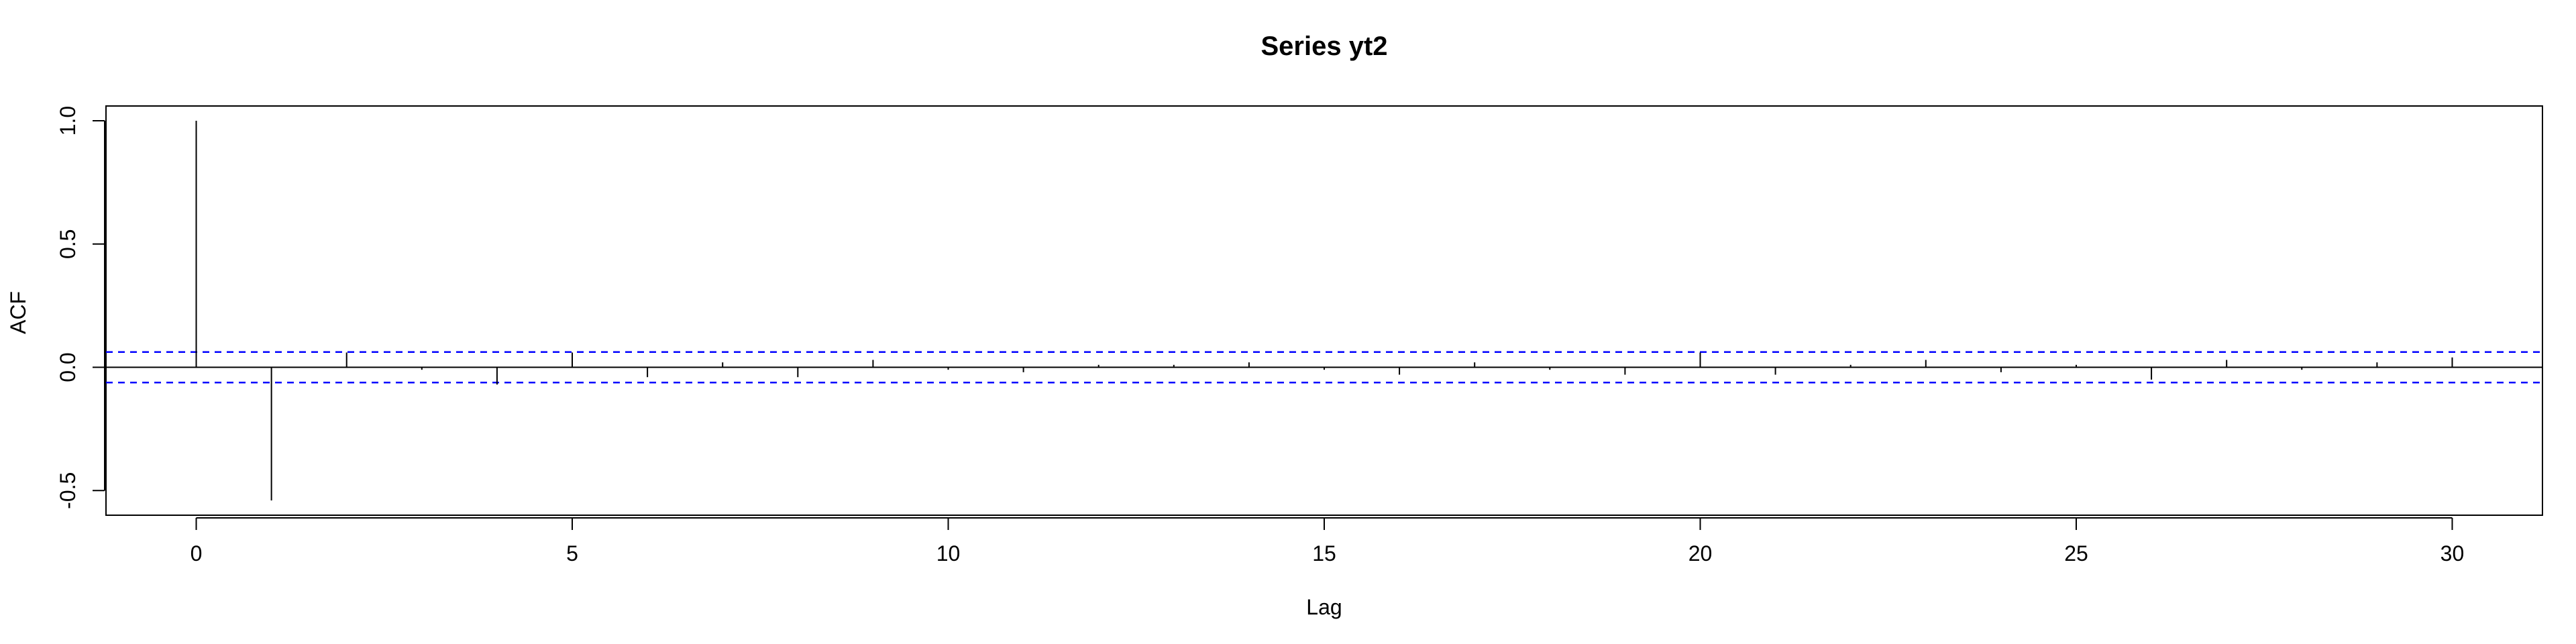  Describe the element at coordinates (68, 367) in the screenshot. I see `y-tick-label: 0.0` at that location.